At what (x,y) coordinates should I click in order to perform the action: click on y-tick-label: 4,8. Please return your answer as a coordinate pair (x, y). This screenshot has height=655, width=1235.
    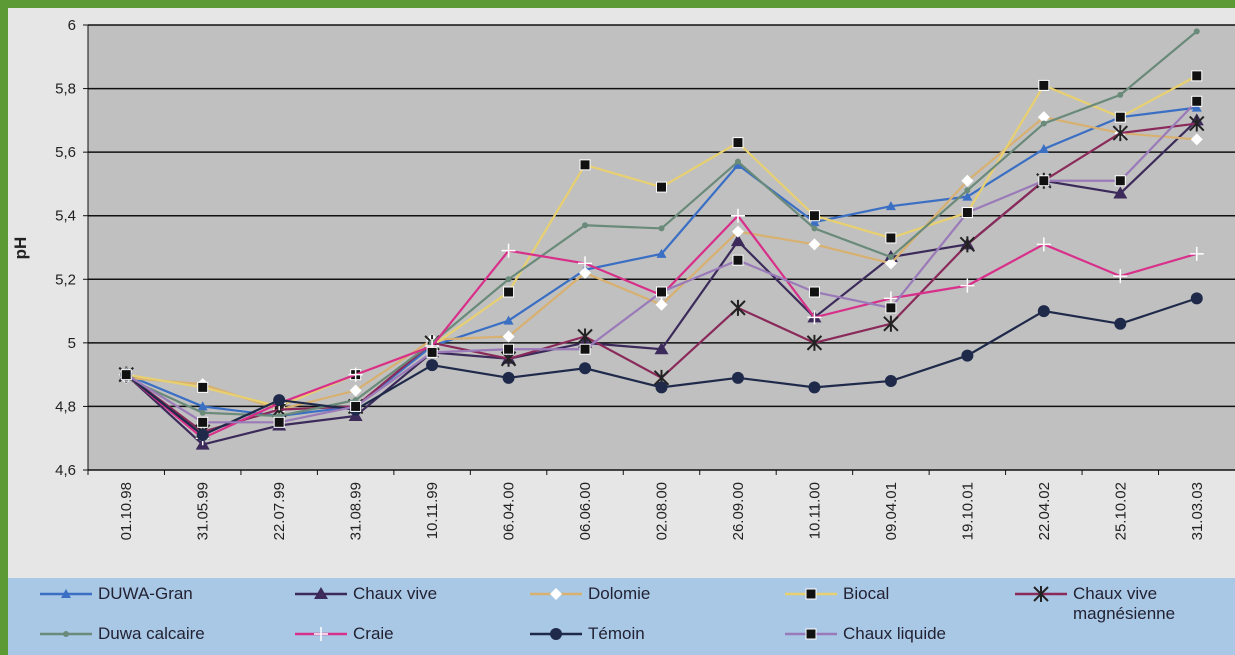
    Looking at the image, I should click on (65, 406).